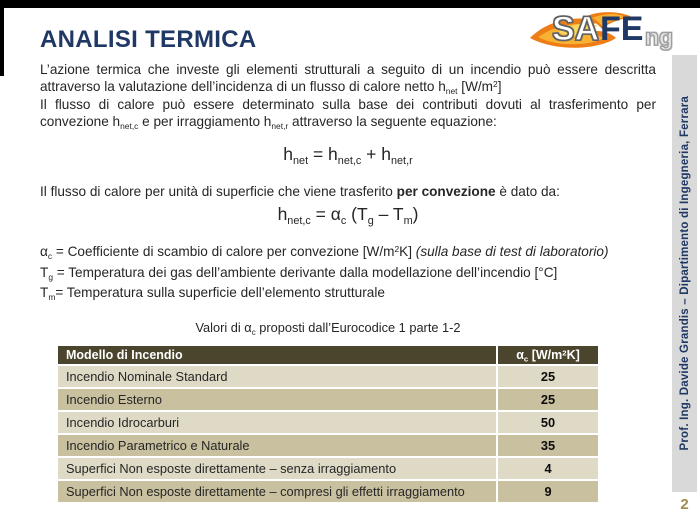  I want to click on subscript: net,r, so click(280, 126).